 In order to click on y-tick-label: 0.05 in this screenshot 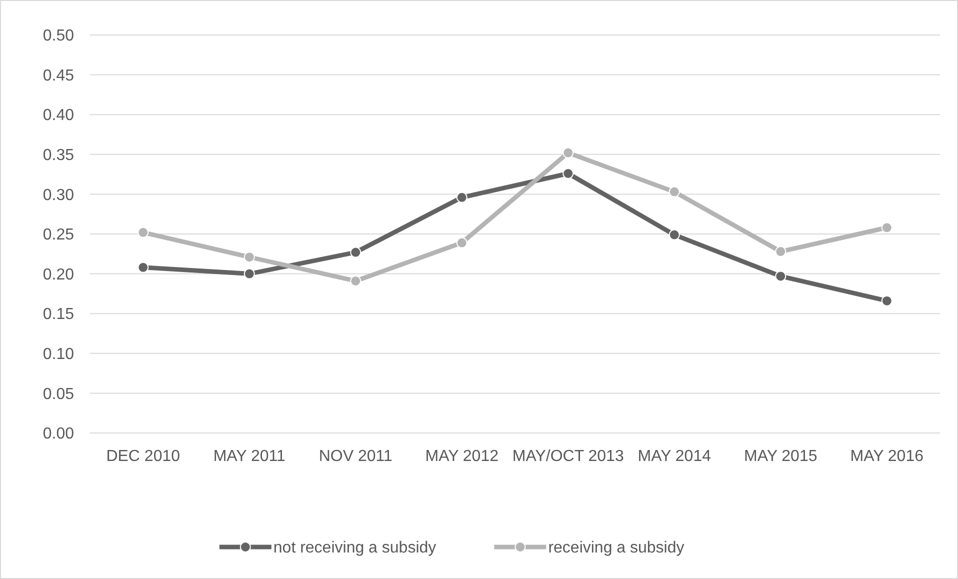, I will do `click(58, 394)`.